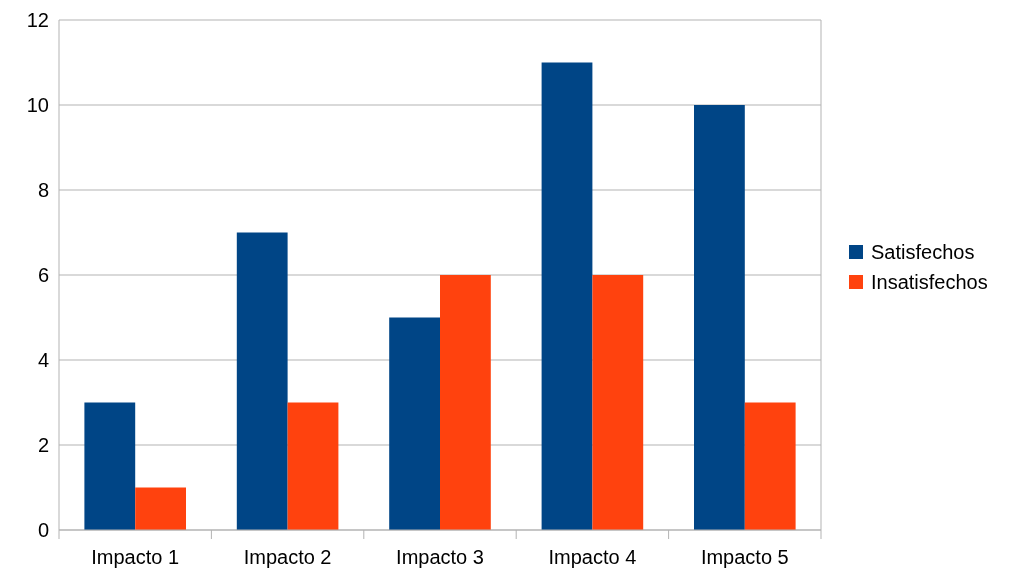 The width and height of the screenshot is (1036, 580). I want to click on y-tick-label: 4, so click(43, 360).